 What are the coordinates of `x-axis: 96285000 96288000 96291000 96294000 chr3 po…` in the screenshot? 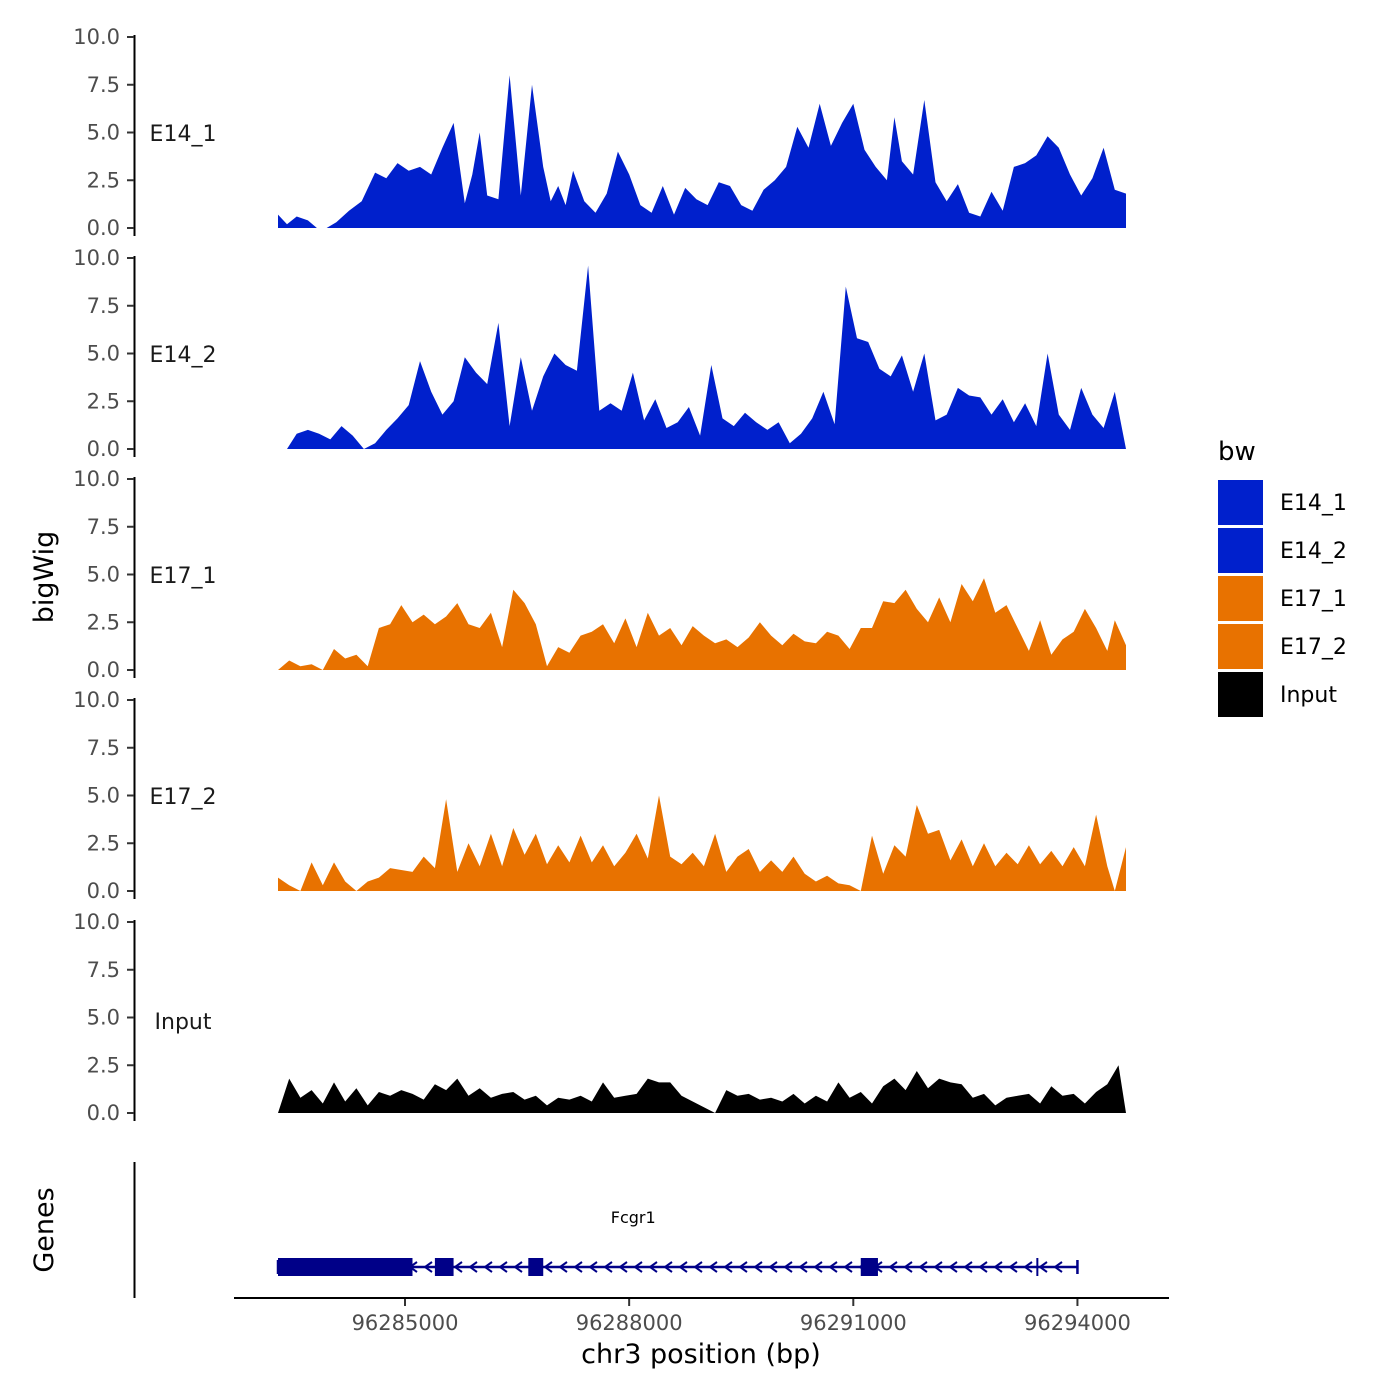 It's located at (701, 1333).